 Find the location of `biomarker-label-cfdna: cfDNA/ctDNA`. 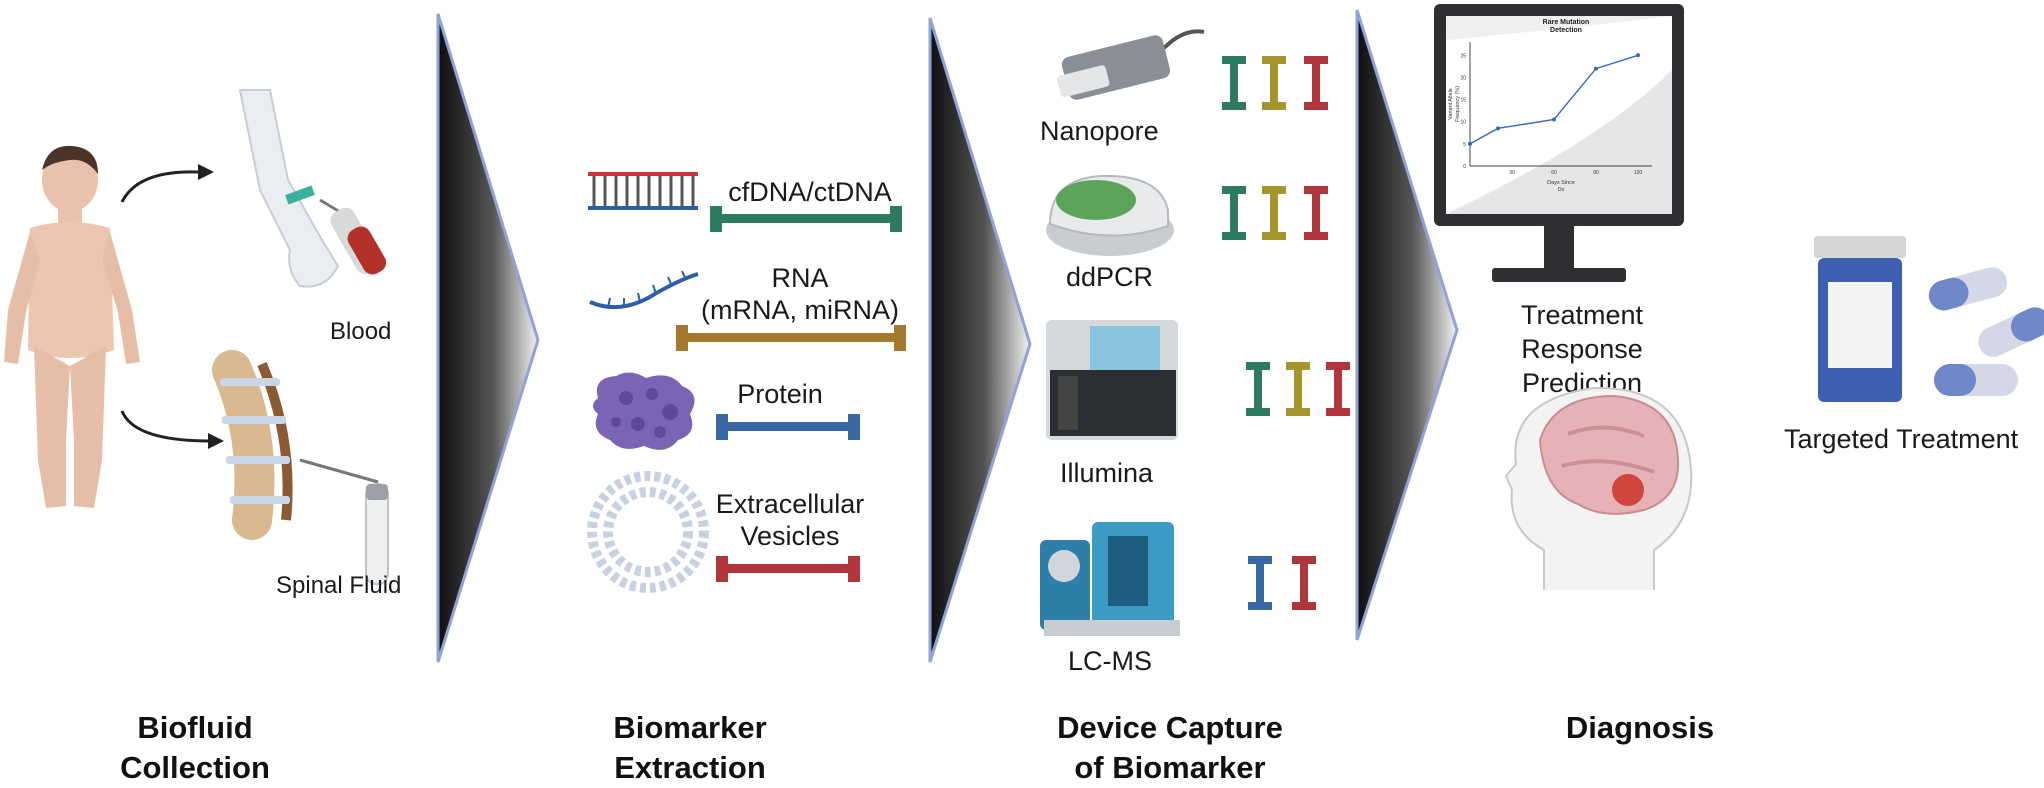

biomarker-label-cfdna: cfDNA/ctDNA is located at coordinates (810, 192).